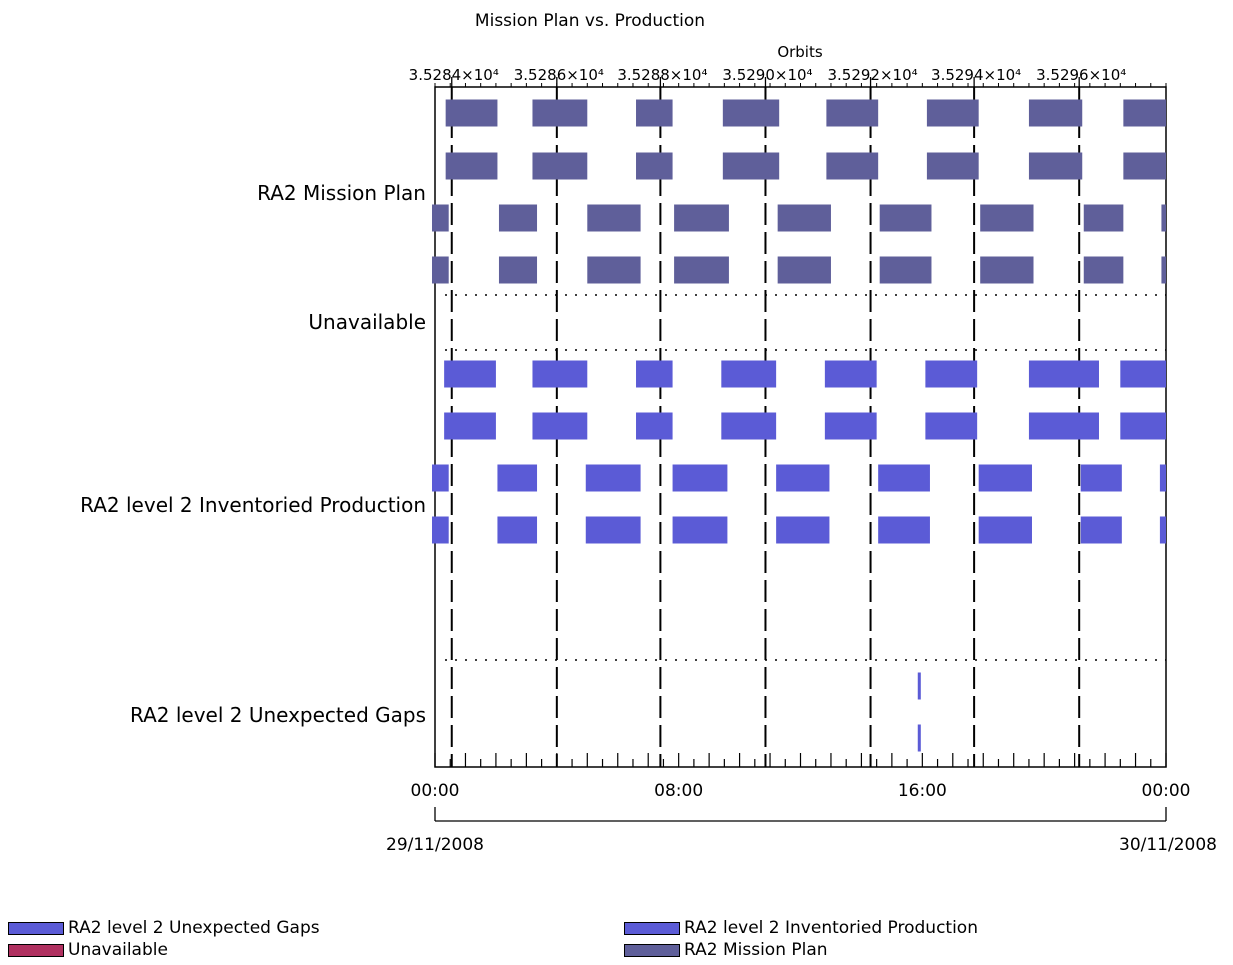 The width and height of the screenshot is (1233, 965). What do you see at coordinates (922, 791) in the screenshot?
I see `time-tick-label: 16:00` at bounding box center [922, 791].